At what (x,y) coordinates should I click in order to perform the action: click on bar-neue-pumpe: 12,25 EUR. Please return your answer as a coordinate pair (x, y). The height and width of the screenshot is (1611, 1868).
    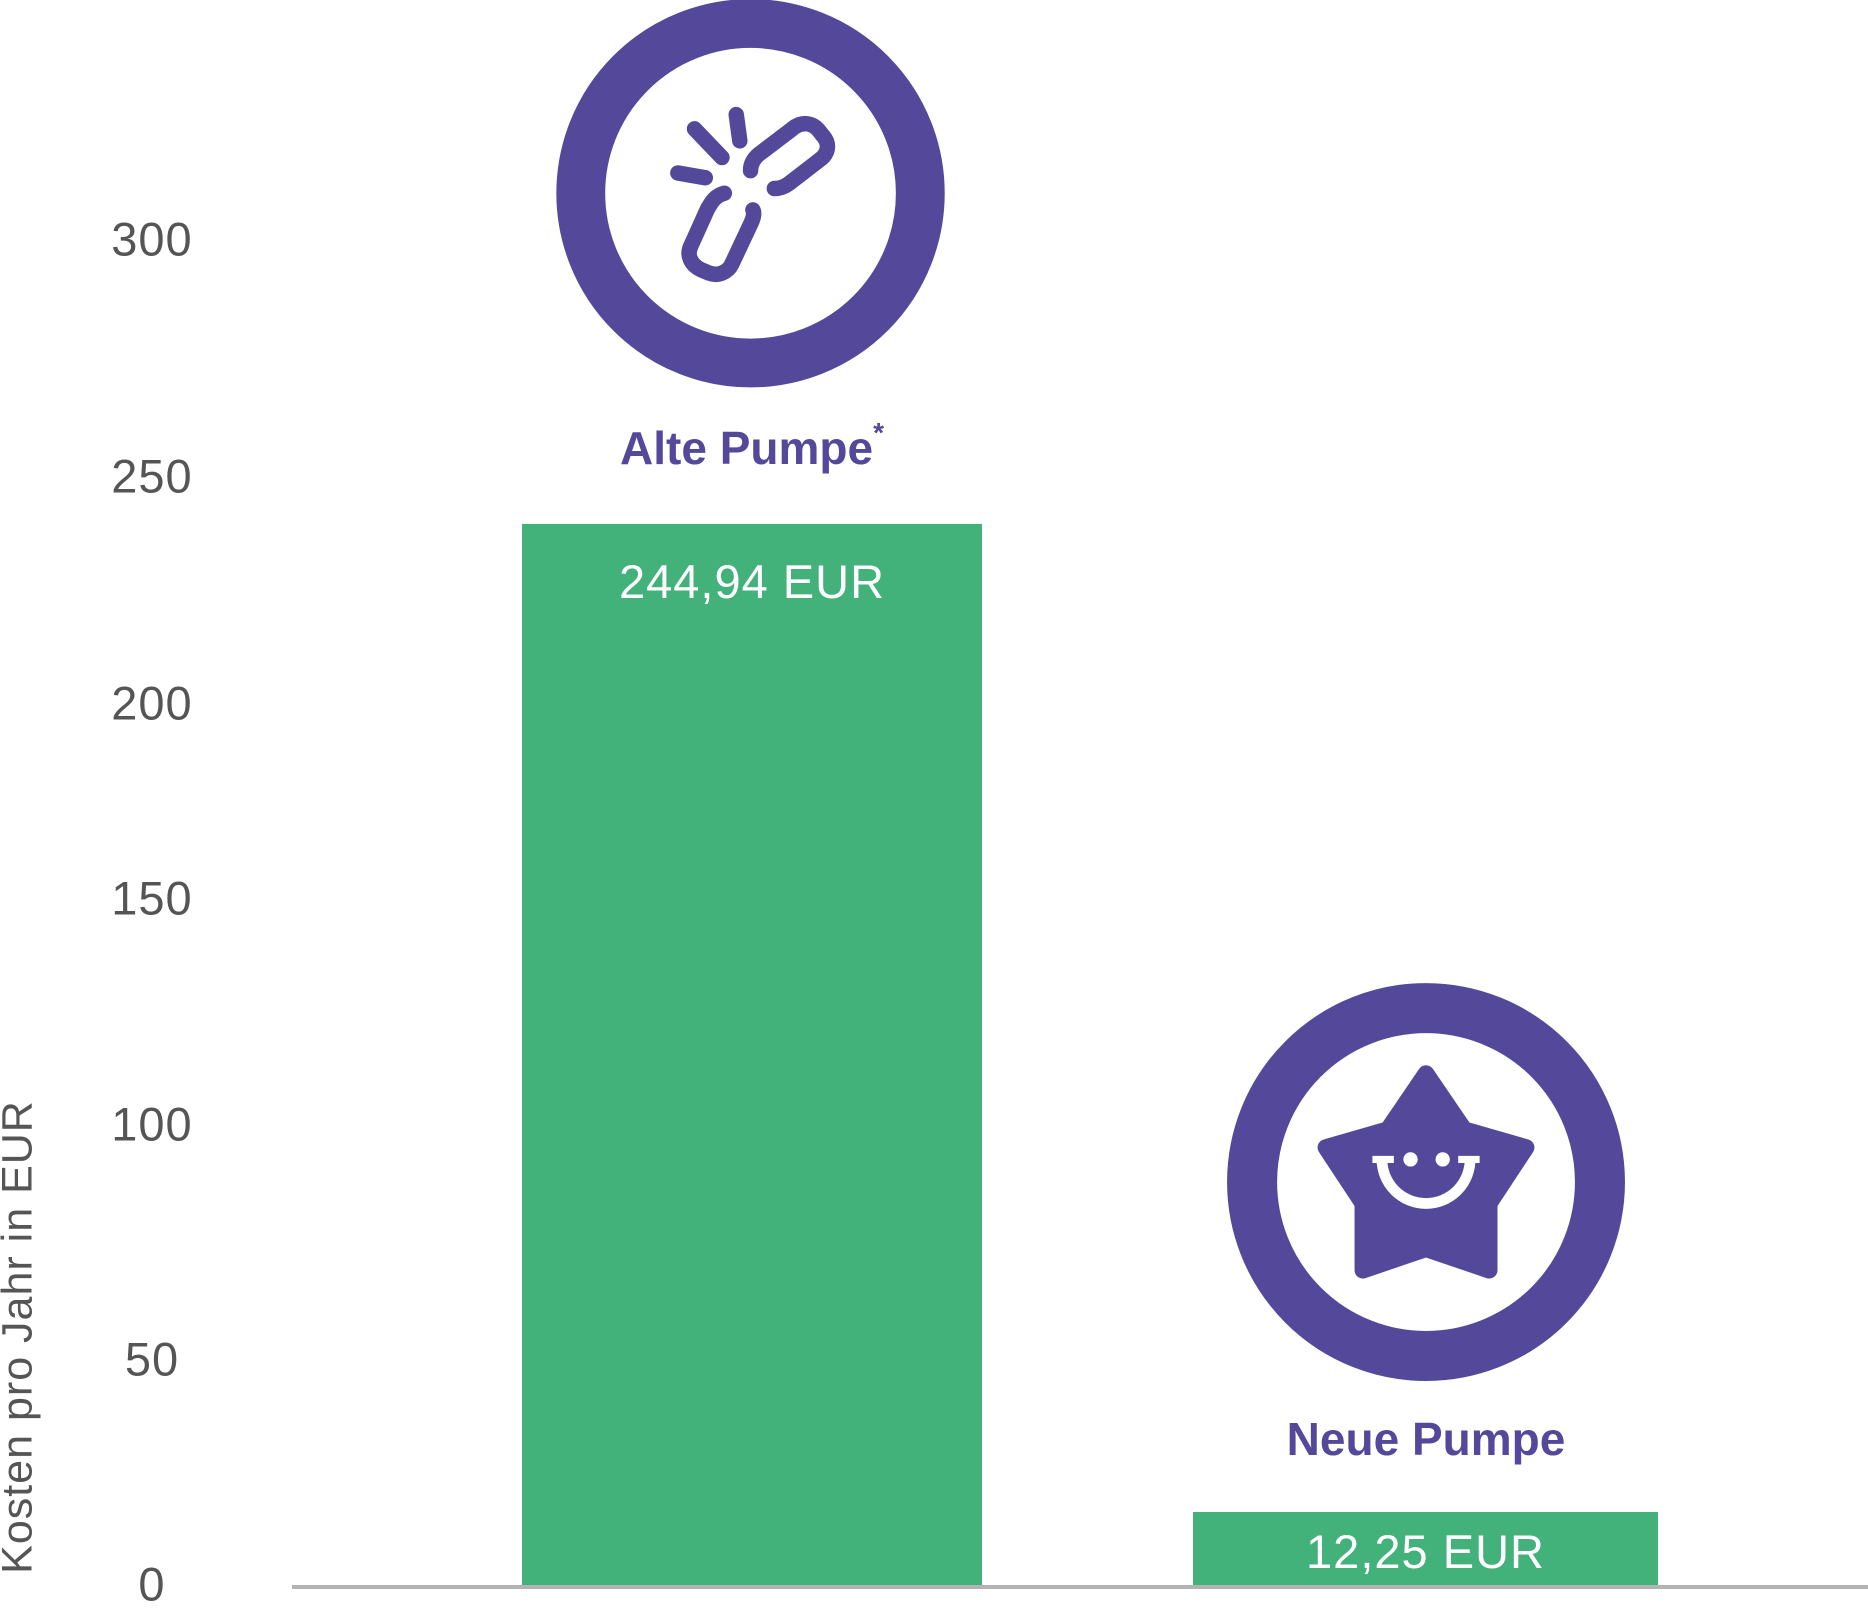
    Looking at the image, I should click on (1425, 1549).